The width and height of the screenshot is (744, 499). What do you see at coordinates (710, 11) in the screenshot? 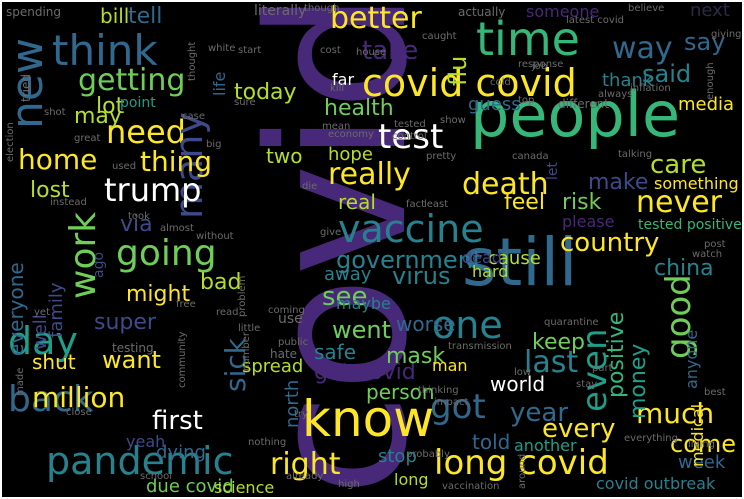
I see `word-next: next` at bounding box center [710, 11].